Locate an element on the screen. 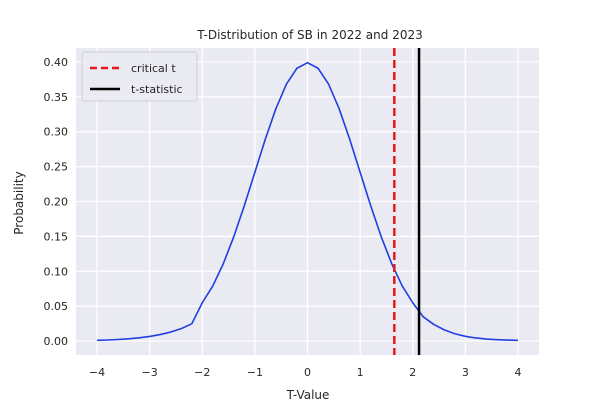  y-tick-label: 0.10 is located at coordinates (56, 271).